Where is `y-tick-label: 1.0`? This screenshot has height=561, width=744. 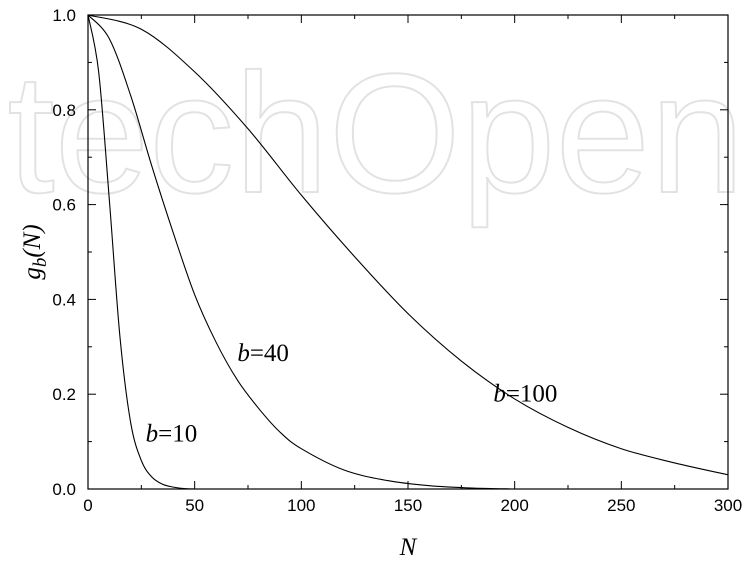 y-tick-label: 1.0 is located at coordinates (64, 15).